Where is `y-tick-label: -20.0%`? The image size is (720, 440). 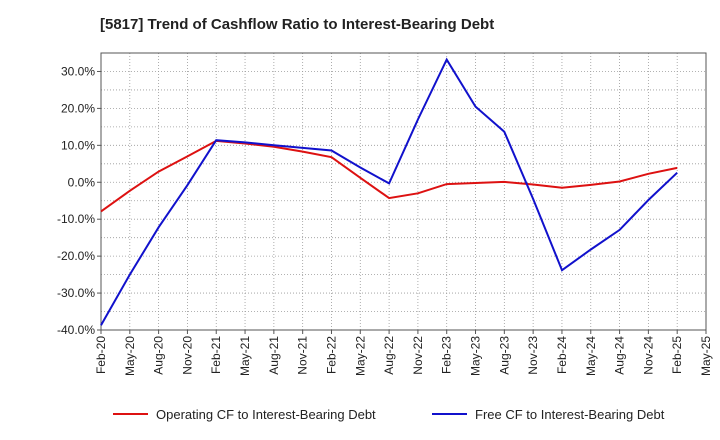 y-tick-label: -20.0% is located at coordinates (76, 256).